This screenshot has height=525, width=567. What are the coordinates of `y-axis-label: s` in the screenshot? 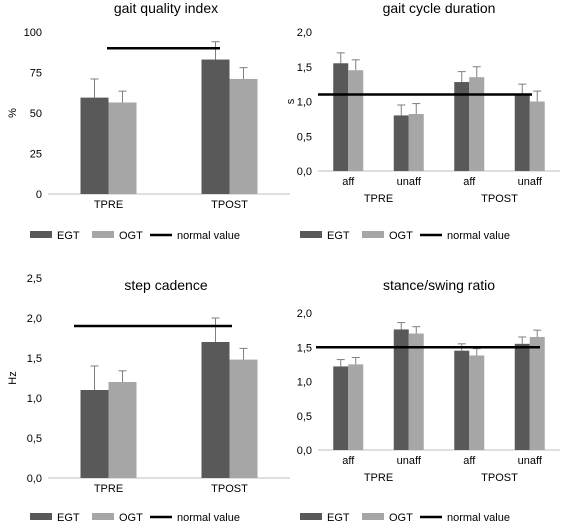 It's located at (291, 101).